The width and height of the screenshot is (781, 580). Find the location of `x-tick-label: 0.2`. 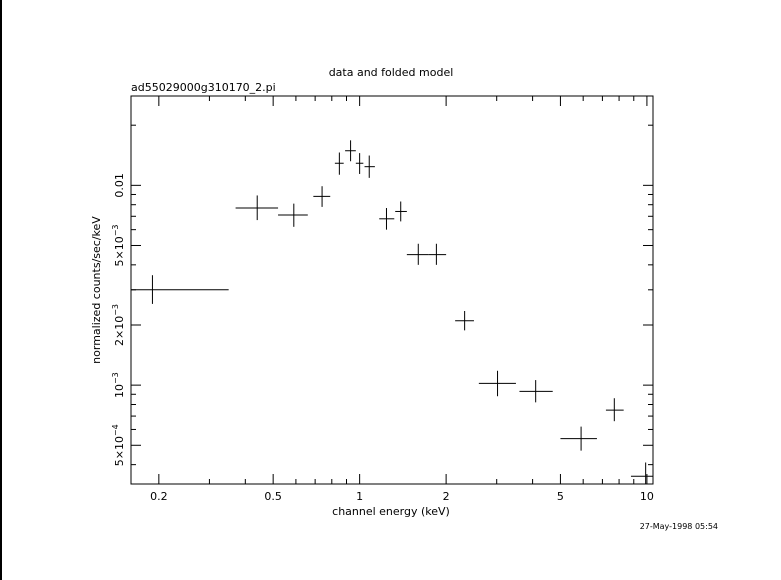

x-tick-label: 0.2 is located at coordinates (159, 496).